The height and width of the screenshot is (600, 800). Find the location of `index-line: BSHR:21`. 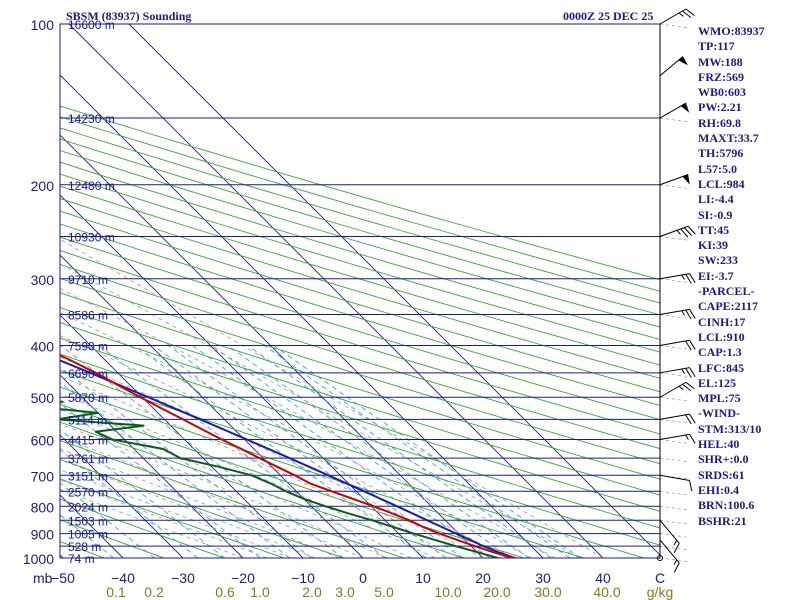

index-line: BSHR:21 is located at coordinates (722, 520).